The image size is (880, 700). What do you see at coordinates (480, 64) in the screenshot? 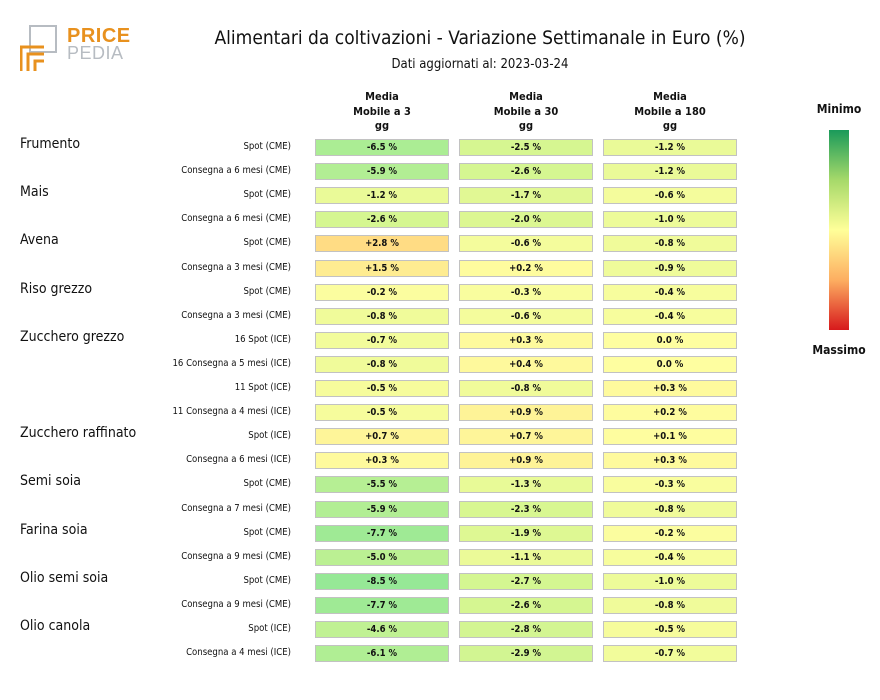
I see `chart-subtitle: Dati aggiornati al: 2023-03-24` at bounding box center [480, 64].